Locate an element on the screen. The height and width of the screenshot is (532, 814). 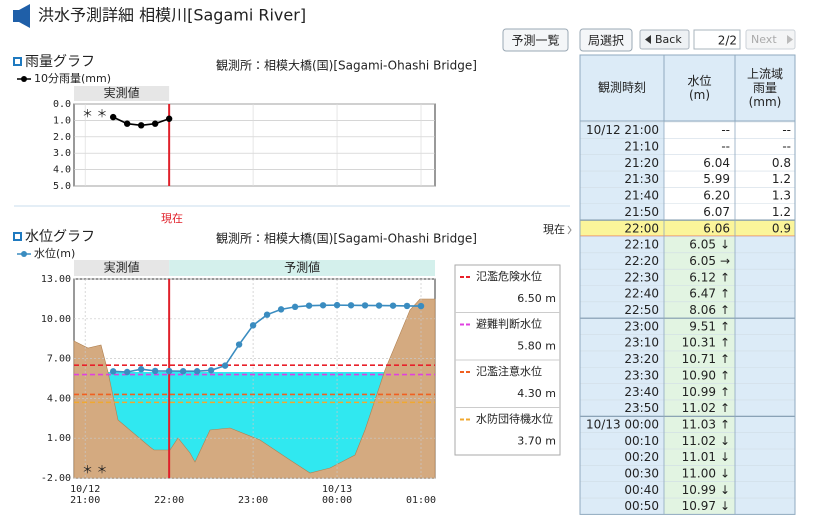
y-tick-label: 5.0 is located at coordinates (62, 186).